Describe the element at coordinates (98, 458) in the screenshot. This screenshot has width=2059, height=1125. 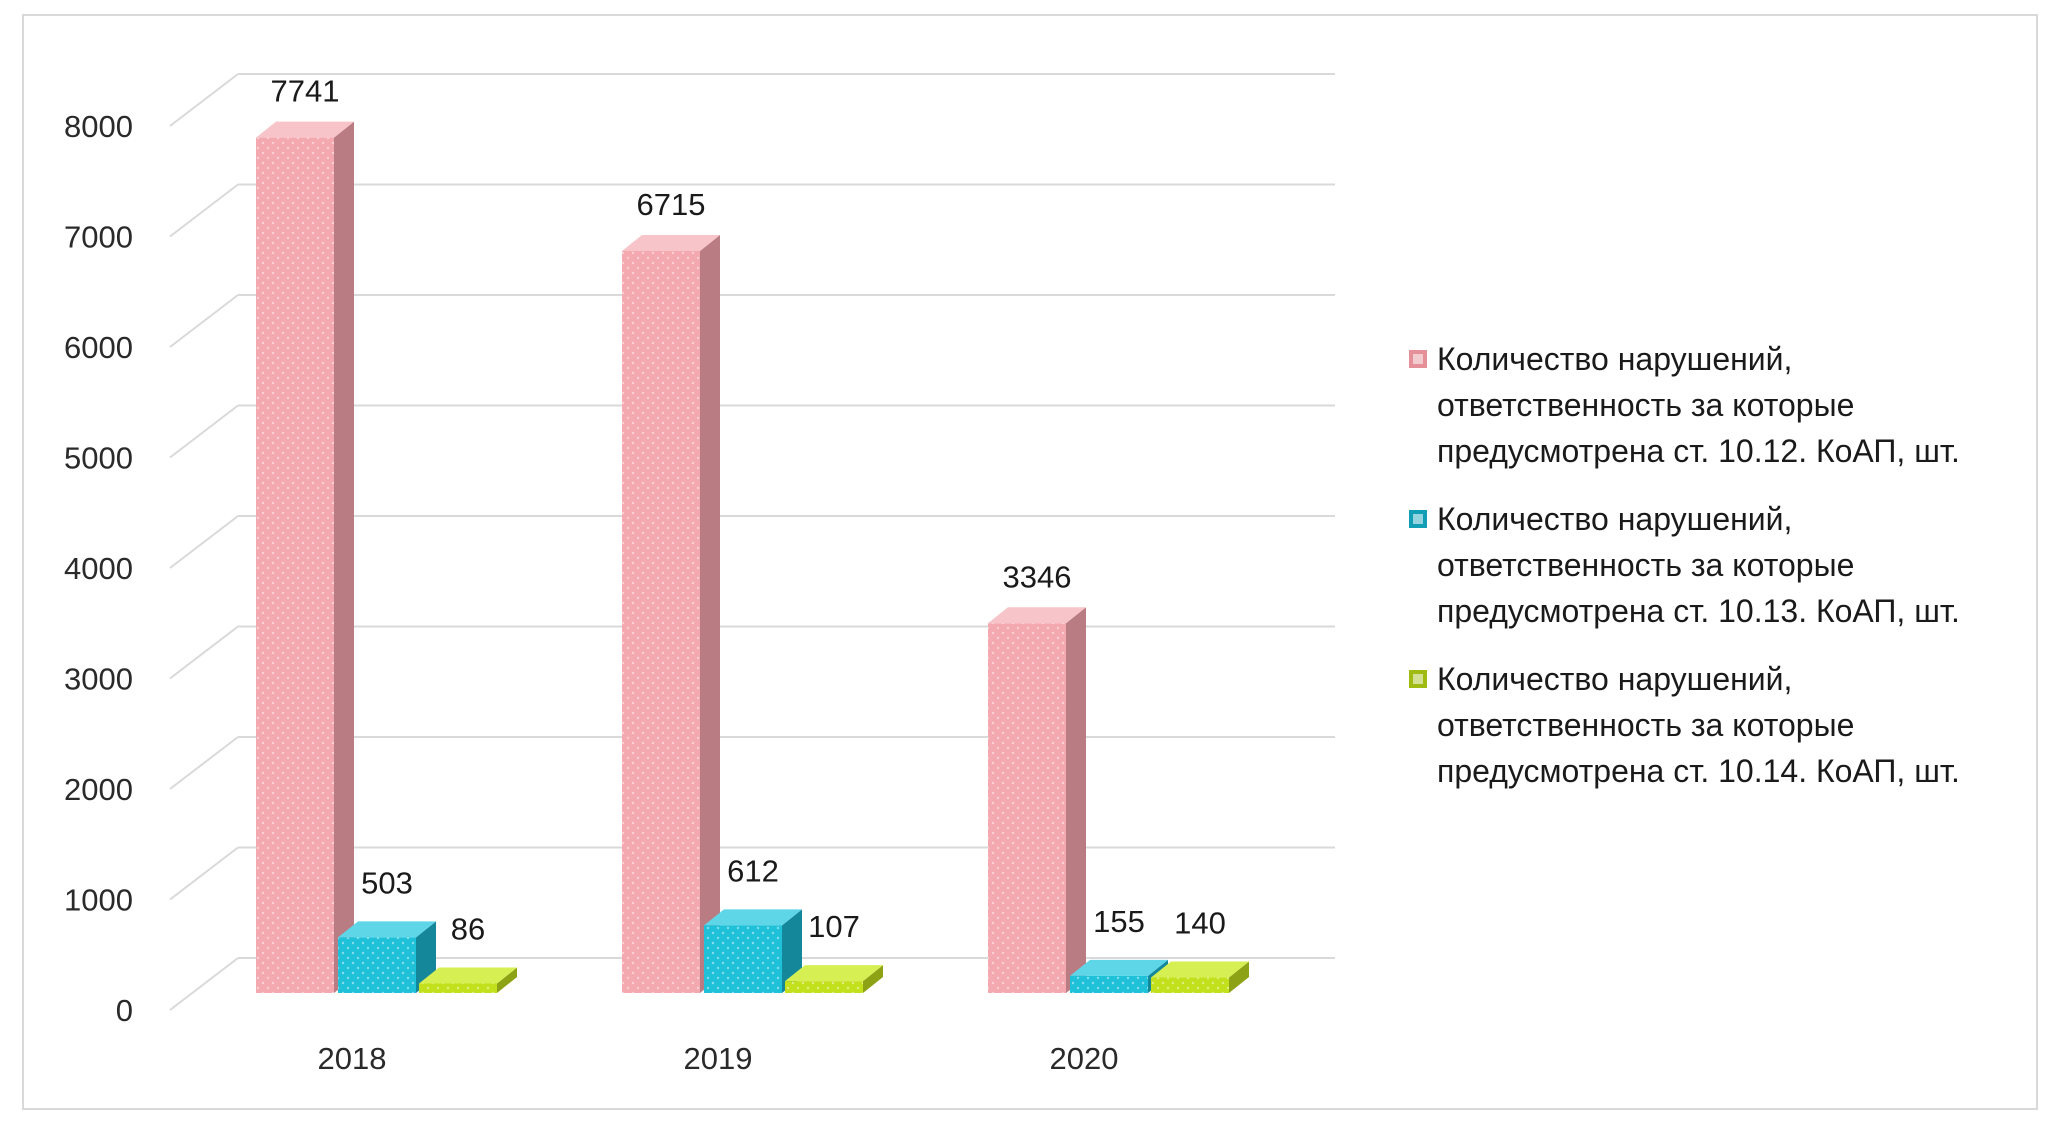
I see `y-tick-label: 5000` at that location.